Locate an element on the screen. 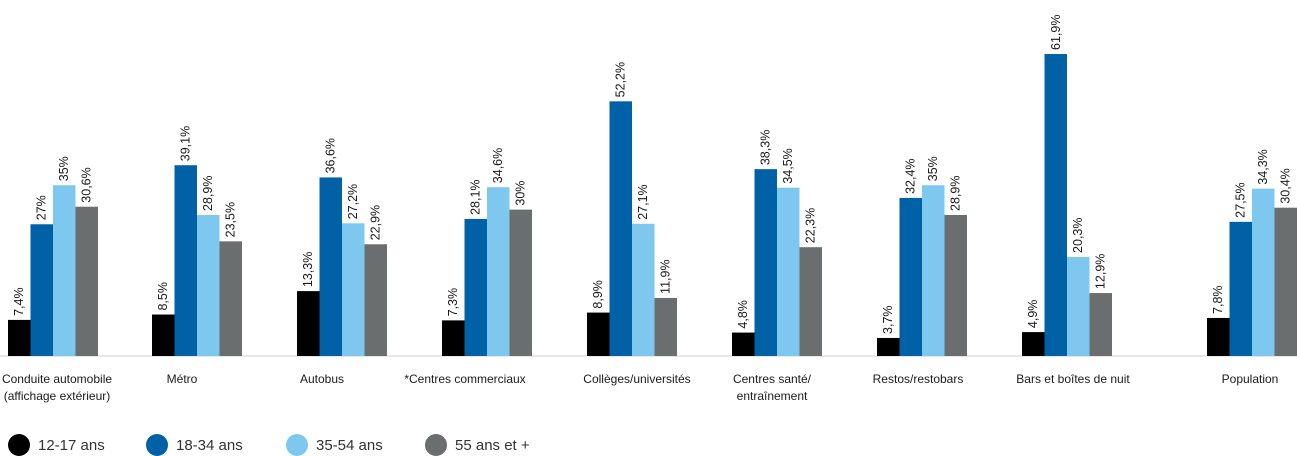 This screenshot has width=1297, height=456. data-label: 27,5% is located at coordinates (1241, 199).